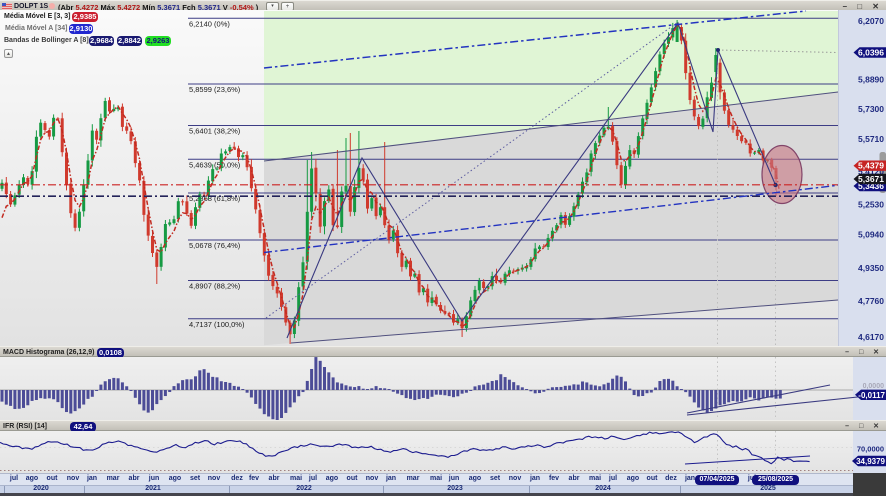  I want to click on svg-text: 4,8907 (88,2%), so click(215, 286).